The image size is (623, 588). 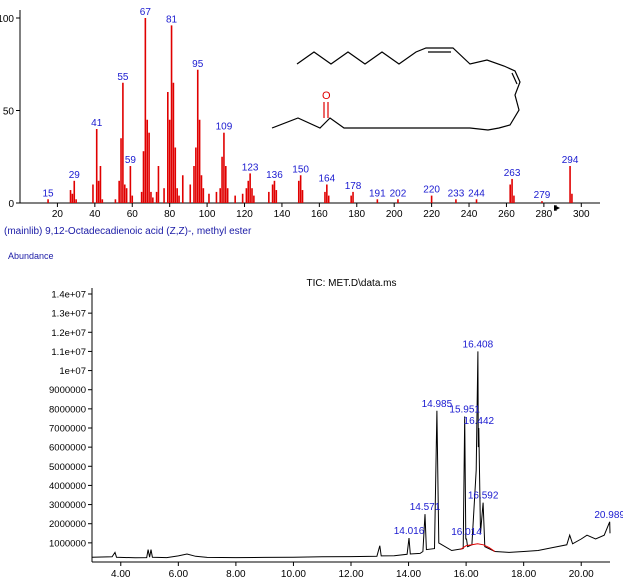 I want to click on tic-y-tick-label: 5000000, so click(x=67, y=467).